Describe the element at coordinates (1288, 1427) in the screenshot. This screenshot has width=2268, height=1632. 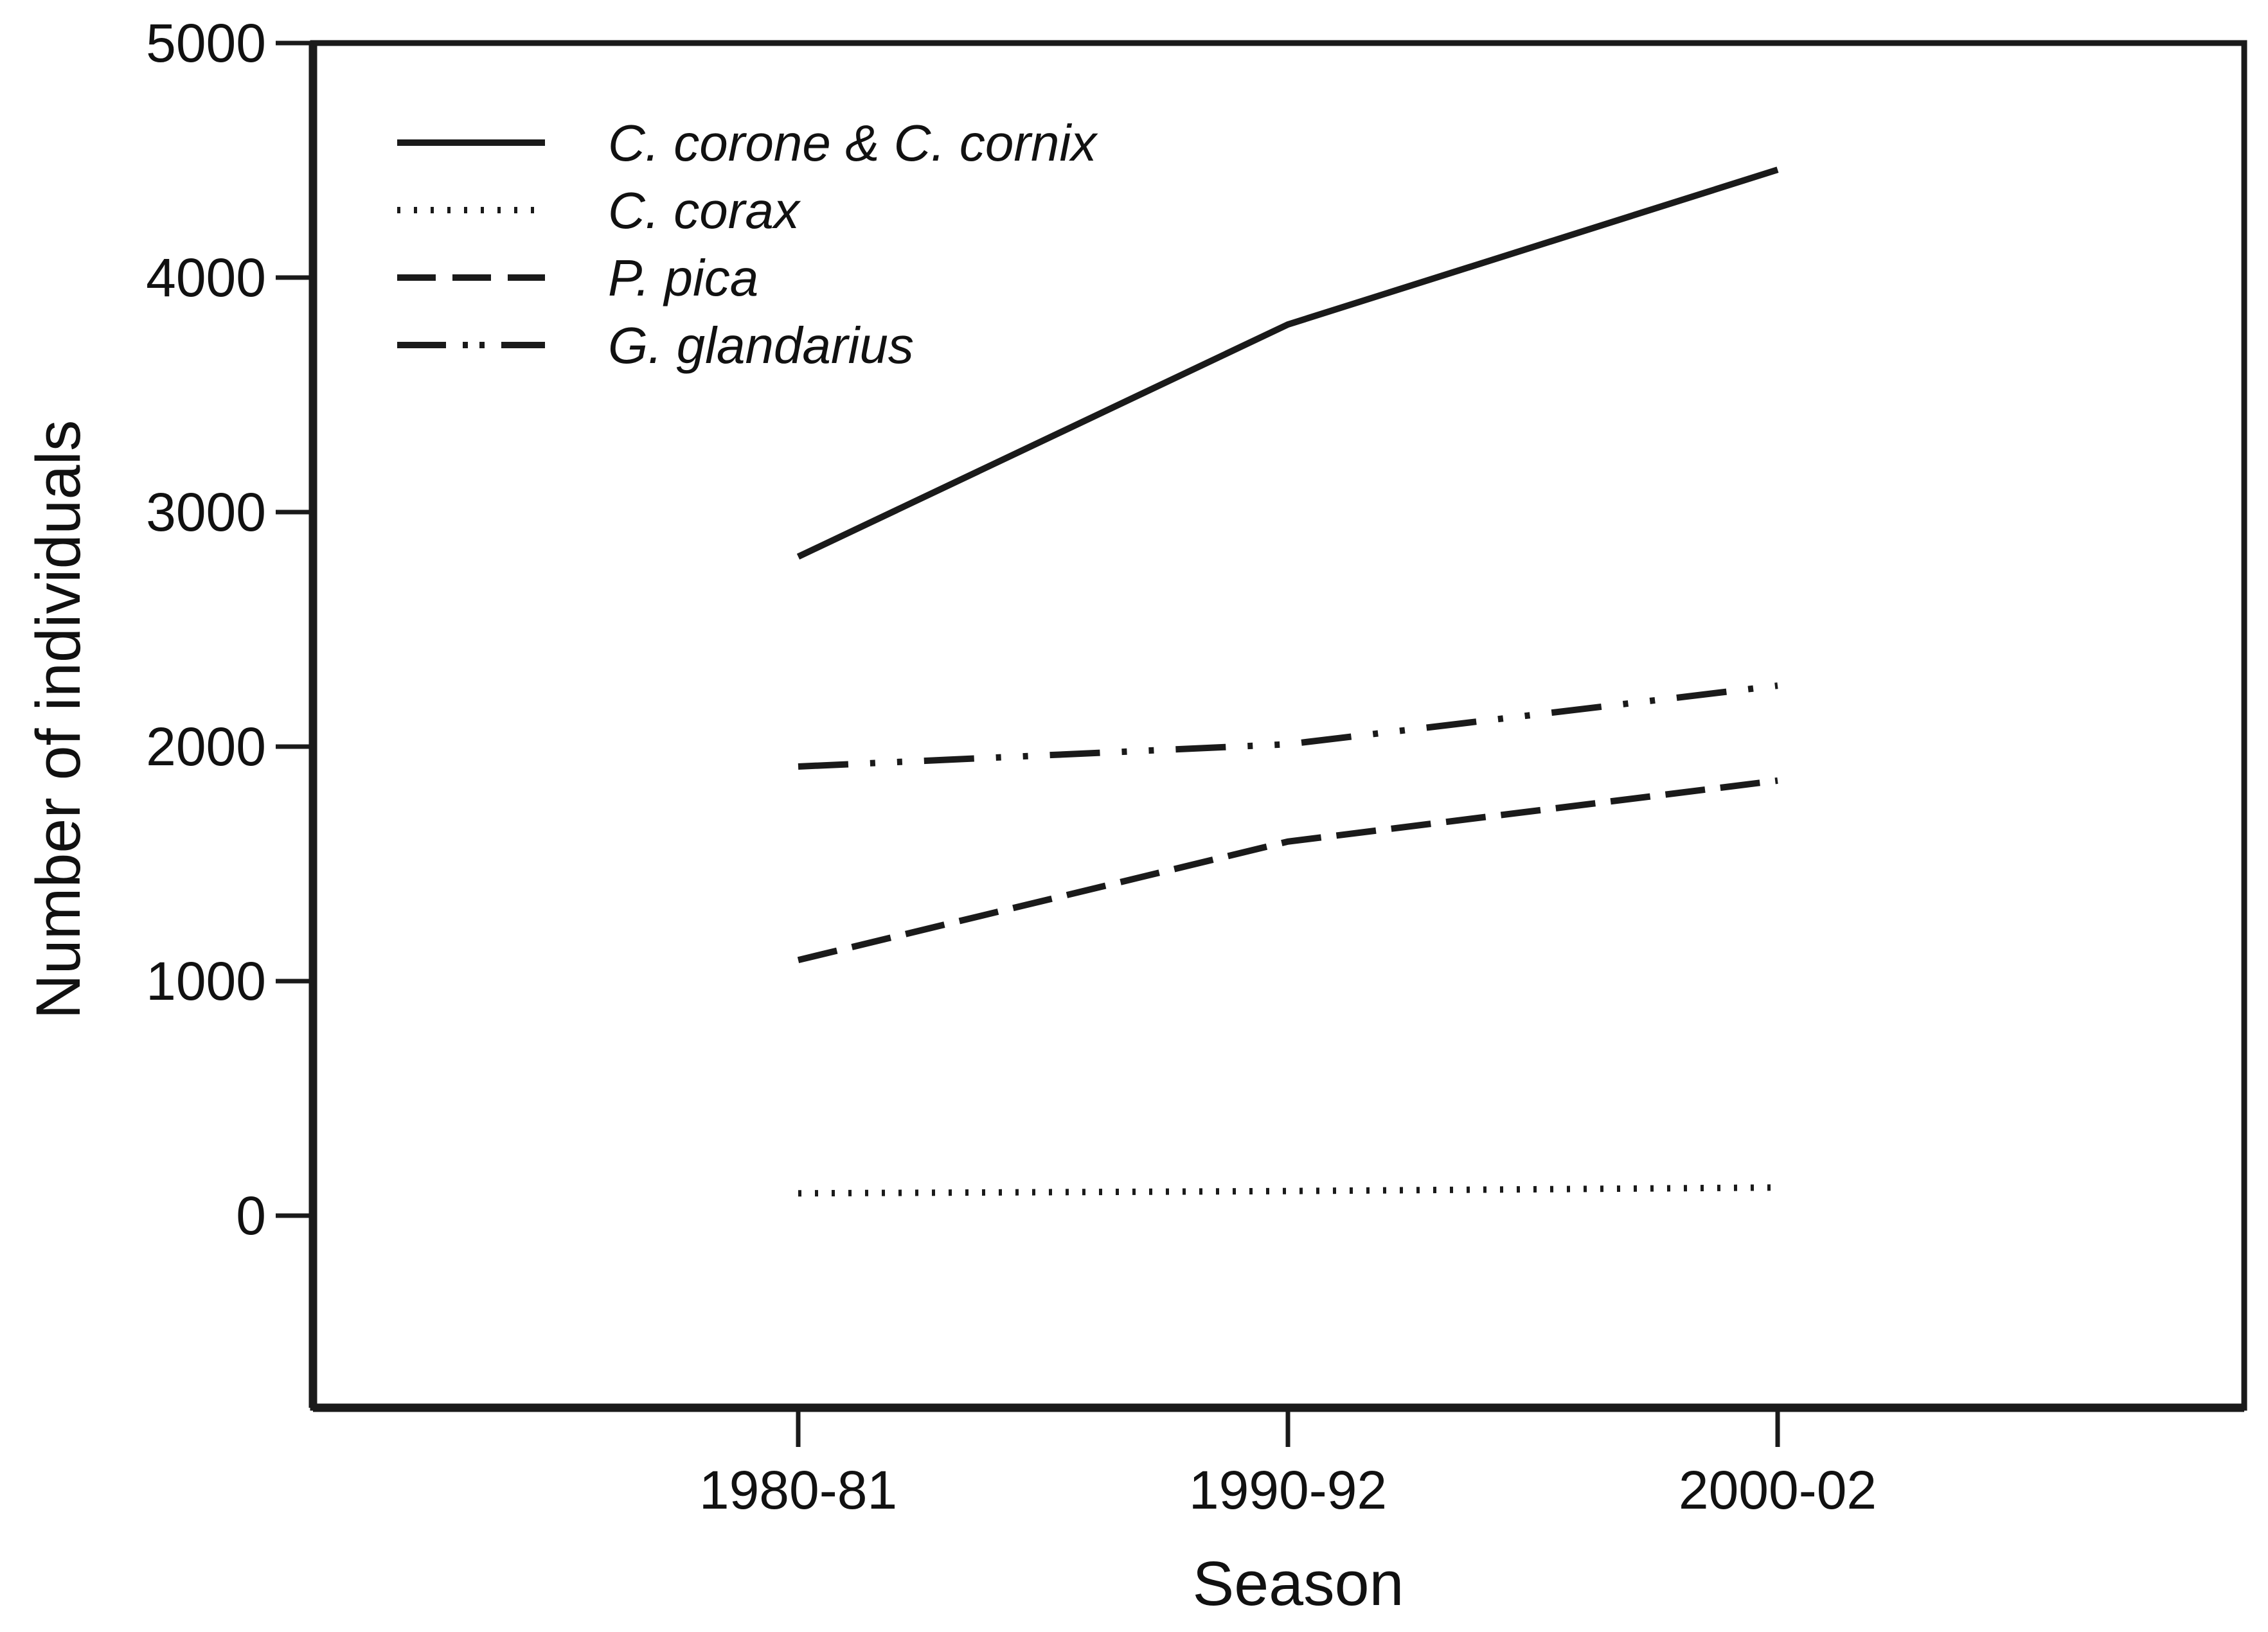
I see `x-axis-ticks` at that location.